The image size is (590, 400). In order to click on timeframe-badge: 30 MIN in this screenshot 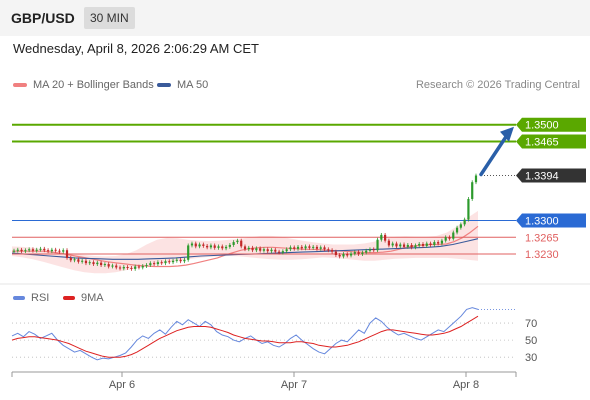, I will do `click(109, 18)`.